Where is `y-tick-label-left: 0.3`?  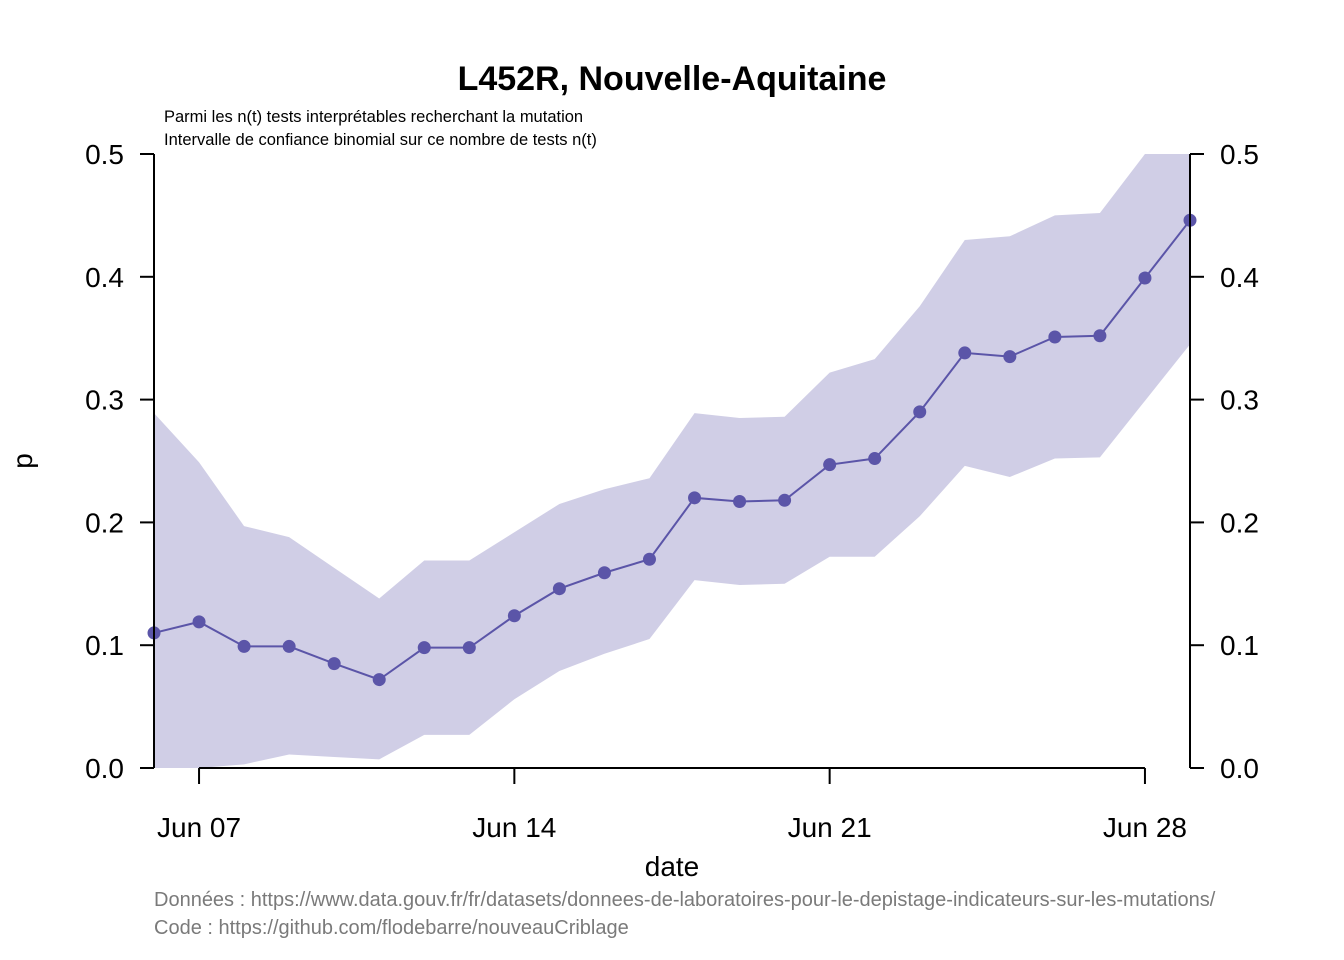 y-tick-label-left: 0.3 is located at coordinates (104, 400).